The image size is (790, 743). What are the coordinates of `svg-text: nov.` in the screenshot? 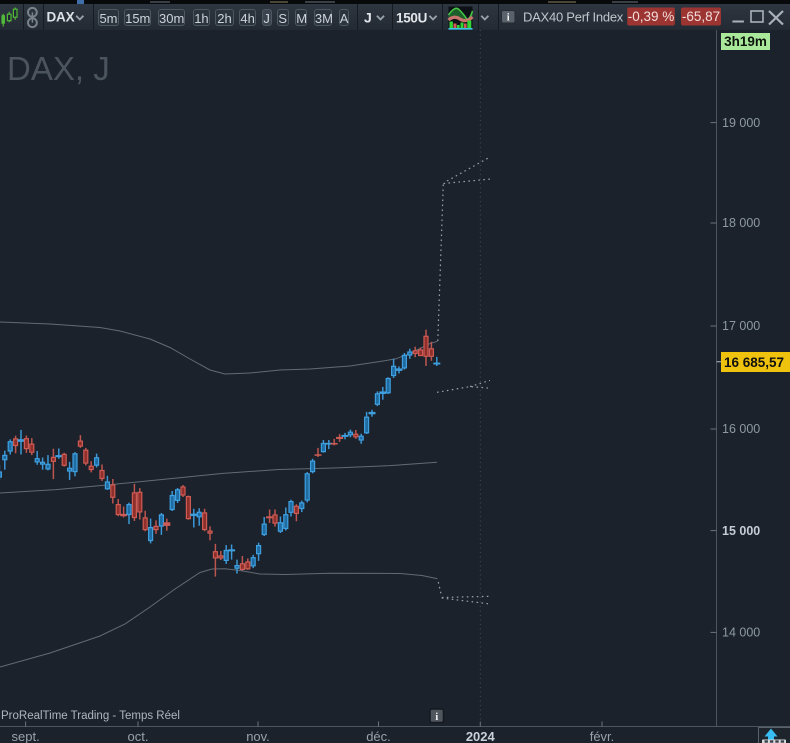 It's located at (258, 736).